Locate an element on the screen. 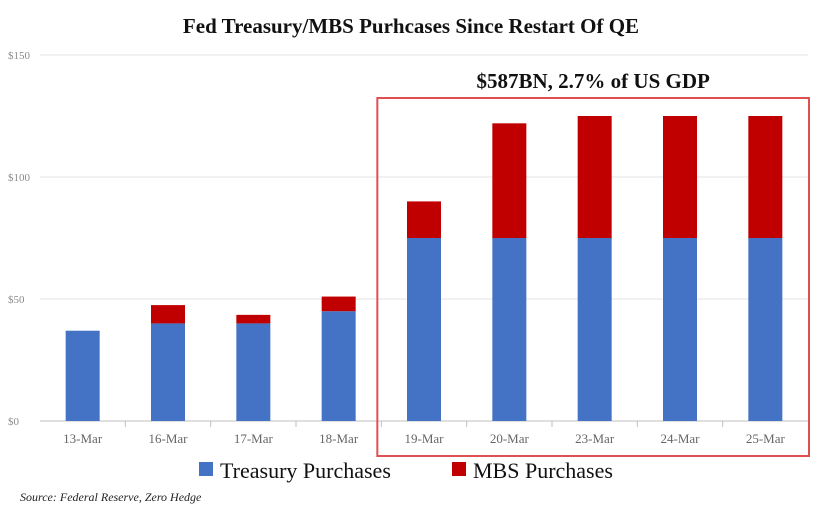 Image resolution: width=822 pixels, height=517 pixels. x-tick-label: 23-Mar is located at coordinates (595, 438).